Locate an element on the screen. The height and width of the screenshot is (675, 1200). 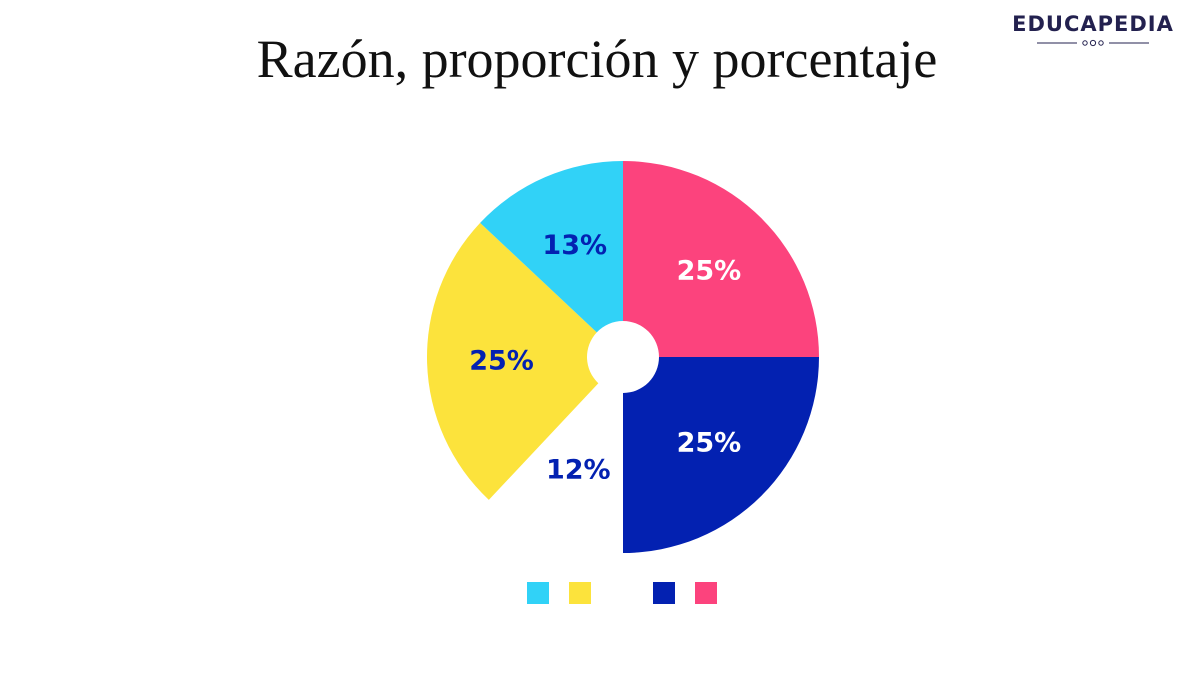
educapedia-logo: EDUCAPEDIA is located at coordinates (1093, 30).